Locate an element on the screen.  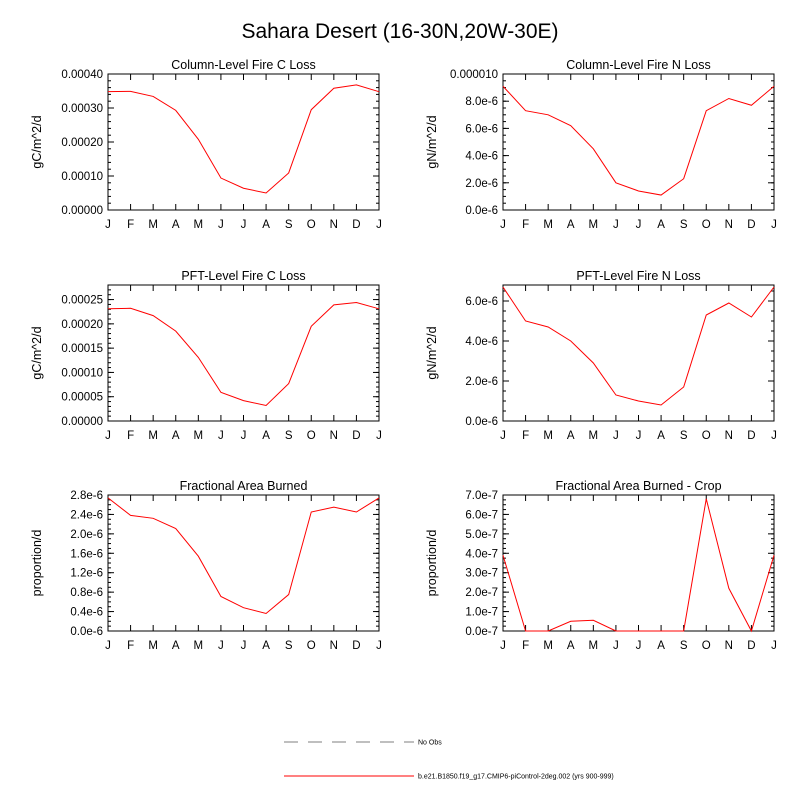
y-tick-label: 0.00020 is located at coordinates (82, 325).